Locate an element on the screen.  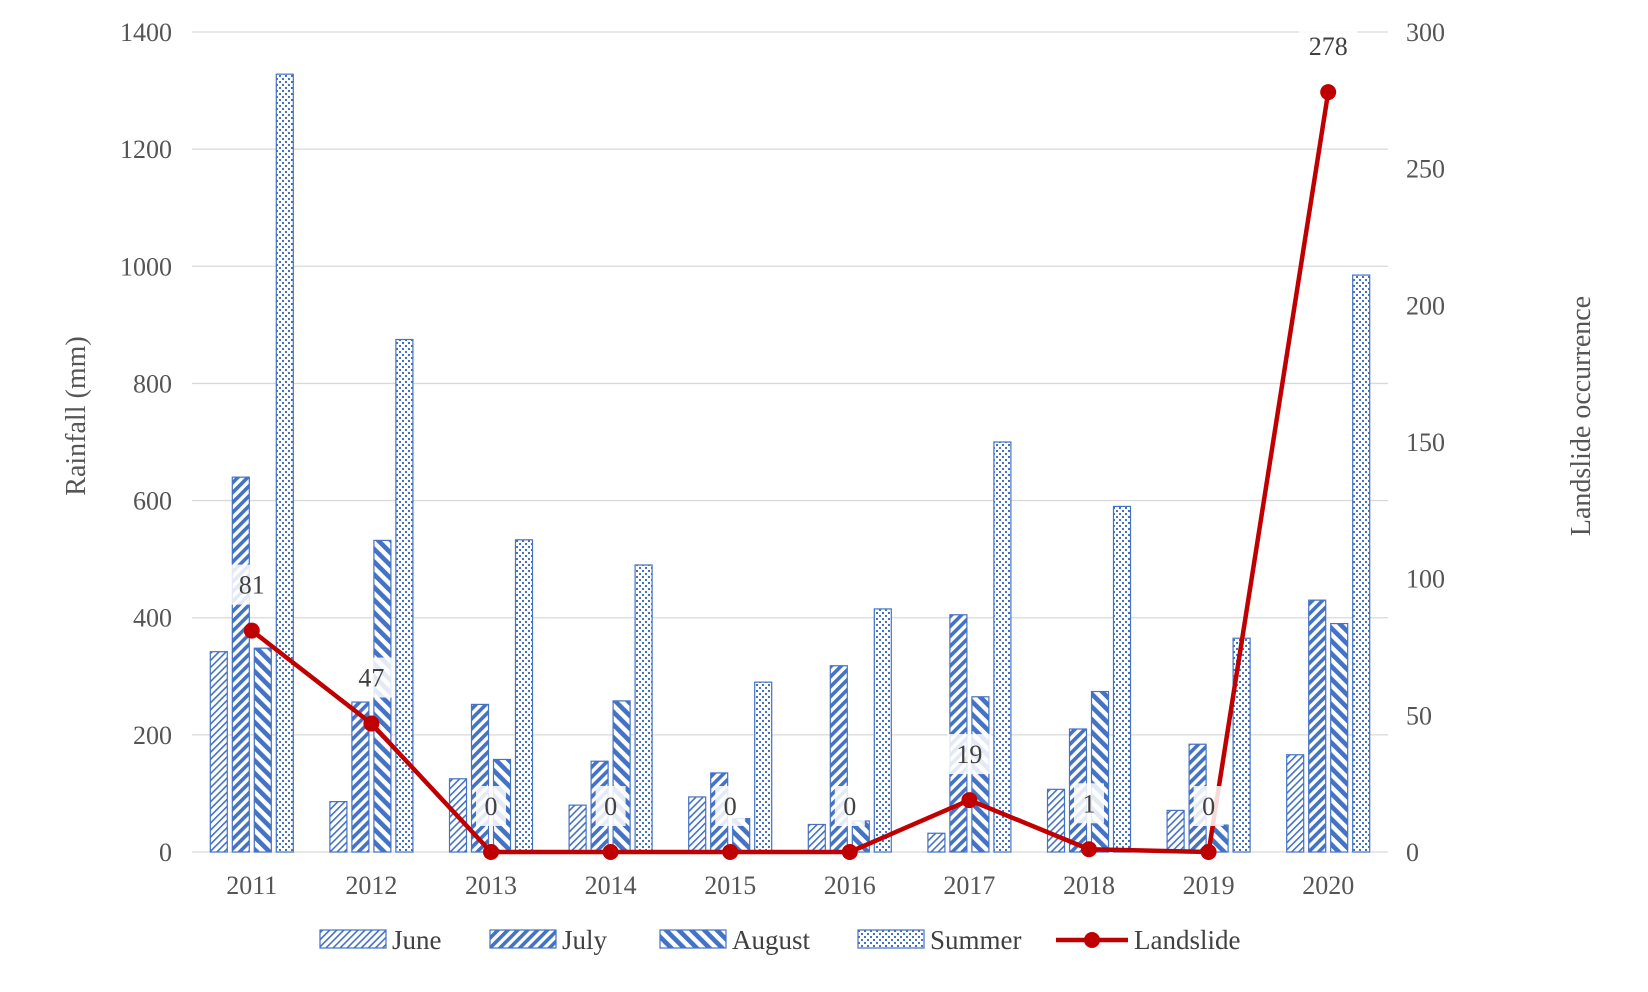
bar-august-2014 is located at coordinates (621, 776).